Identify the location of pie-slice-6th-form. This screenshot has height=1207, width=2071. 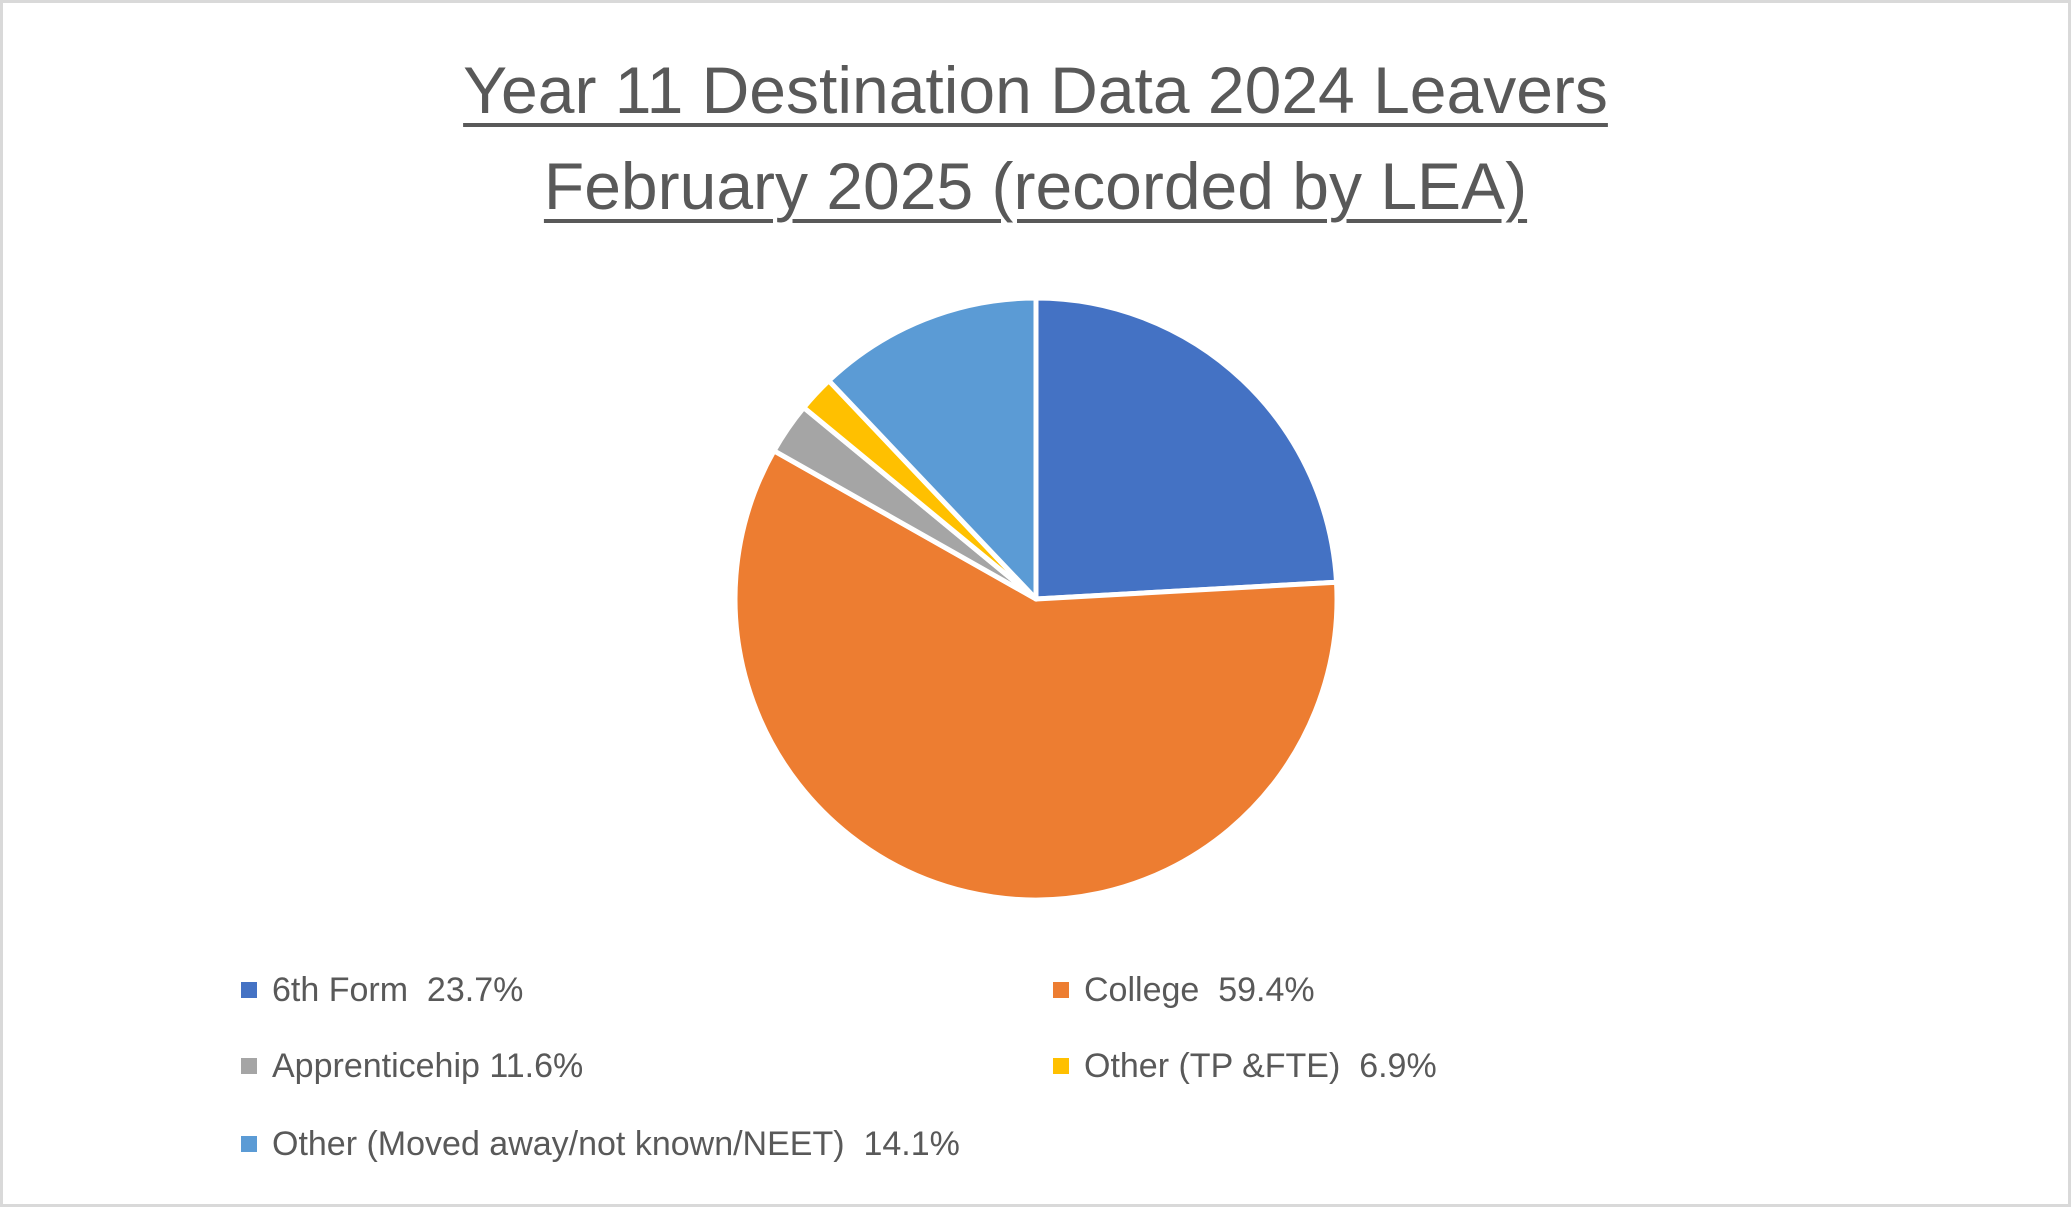
(1186, 448).